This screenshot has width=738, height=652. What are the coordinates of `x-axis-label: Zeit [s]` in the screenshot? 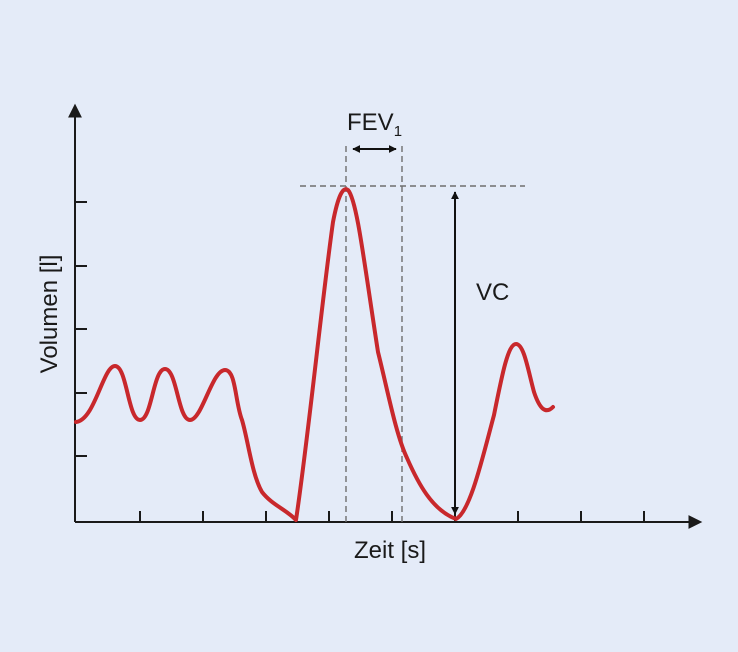 It's located at (390, 550).